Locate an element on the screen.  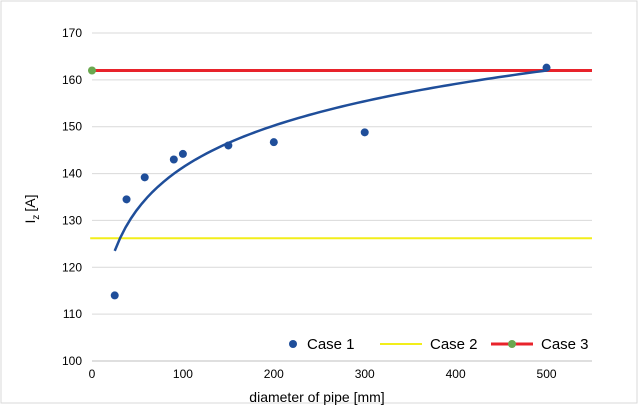
legend-label-case-3: Case 3 is located at coordinates (565, 344).